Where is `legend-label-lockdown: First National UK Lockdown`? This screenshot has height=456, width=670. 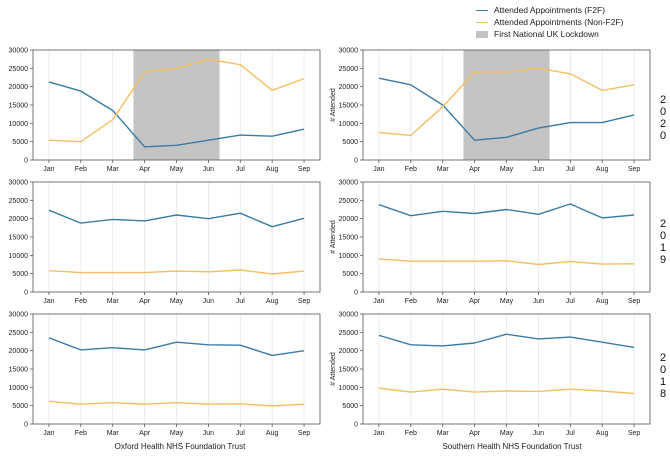 legend-label-lockdown: First National UK Lockdown is located at coordinates (546, 34).